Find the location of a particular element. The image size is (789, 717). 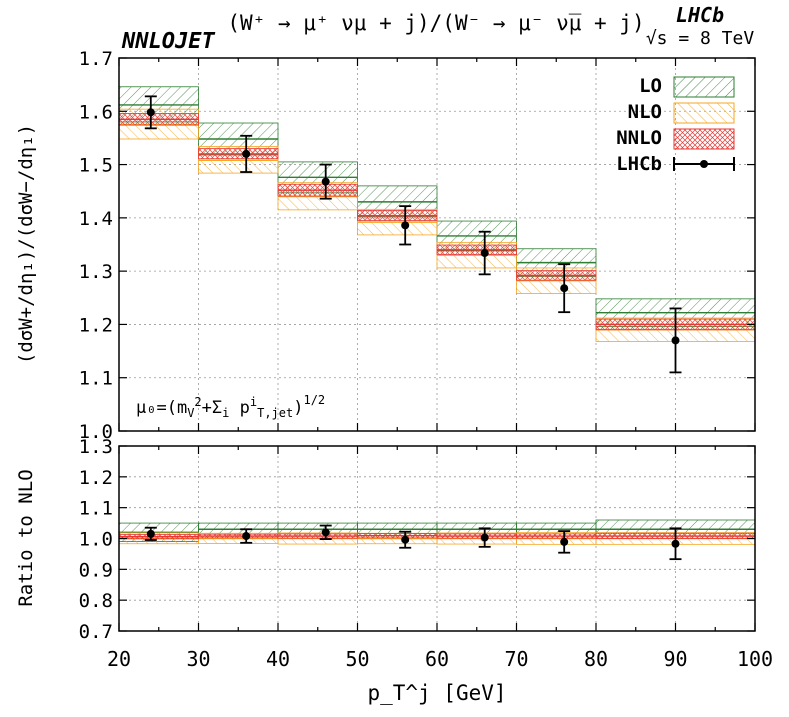

y-tick-label: 1.5 is located at coordinates (96, 166).